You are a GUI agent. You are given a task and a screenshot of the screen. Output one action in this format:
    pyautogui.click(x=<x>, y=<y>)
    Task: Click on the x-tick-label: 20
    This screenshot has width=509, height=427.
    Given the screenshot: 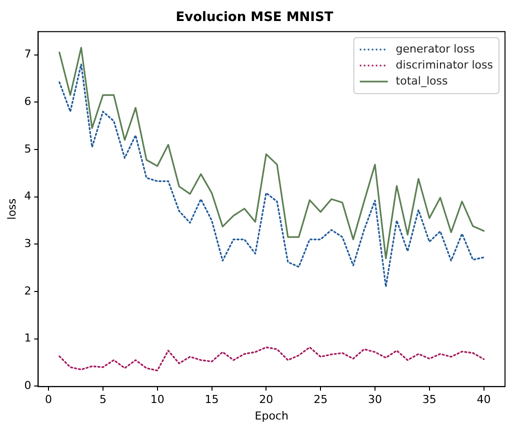 What is the action you would take?
    pyautogui.click(x=266, y=399)
    